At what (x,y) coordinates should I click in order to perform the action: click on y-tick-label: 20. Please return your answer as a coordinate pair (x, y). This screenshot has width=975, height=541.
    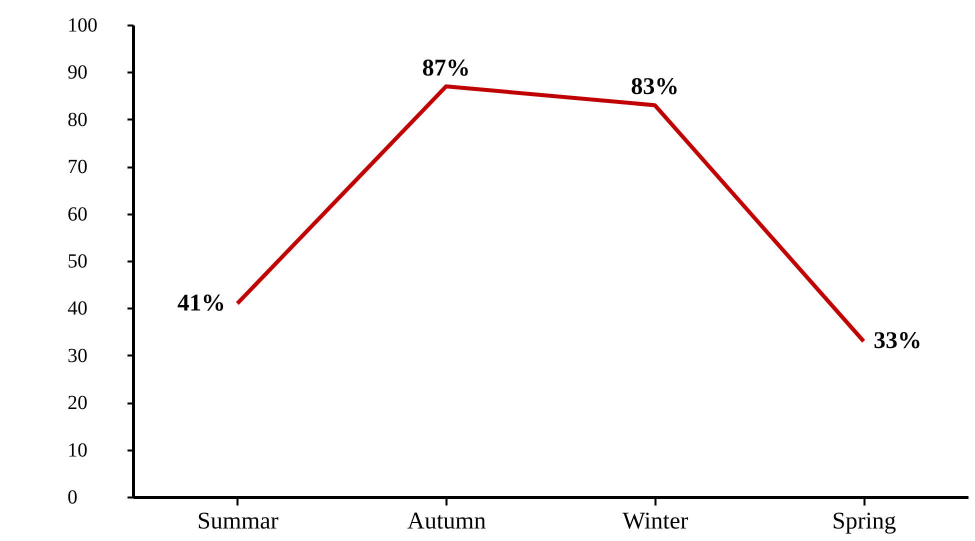
    Looking at the image, I should click on (78, 403).